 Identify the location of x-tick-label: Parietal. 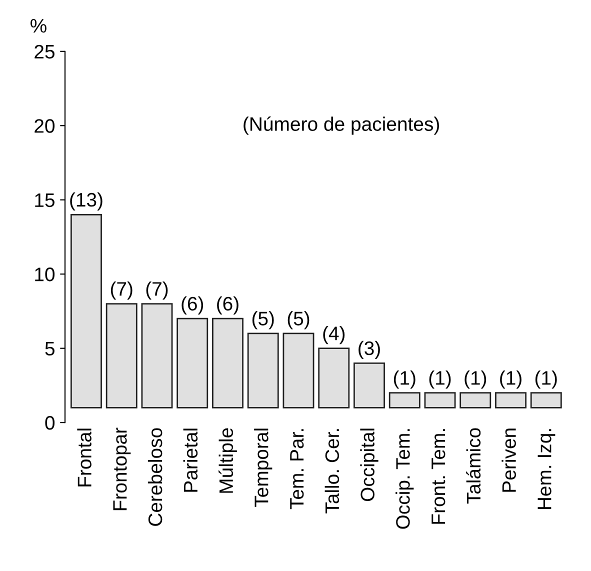
(190, 460).